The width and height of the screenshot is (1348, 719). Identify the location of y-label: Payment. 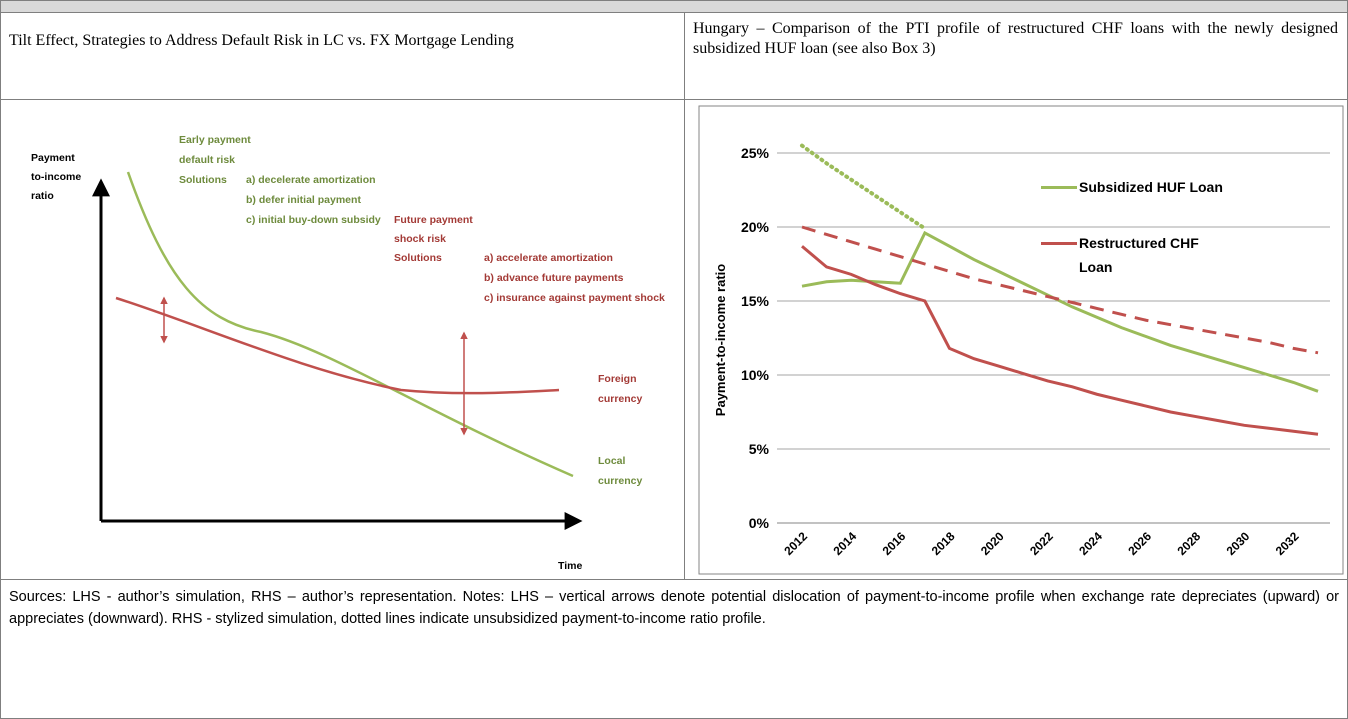
(53, 158).